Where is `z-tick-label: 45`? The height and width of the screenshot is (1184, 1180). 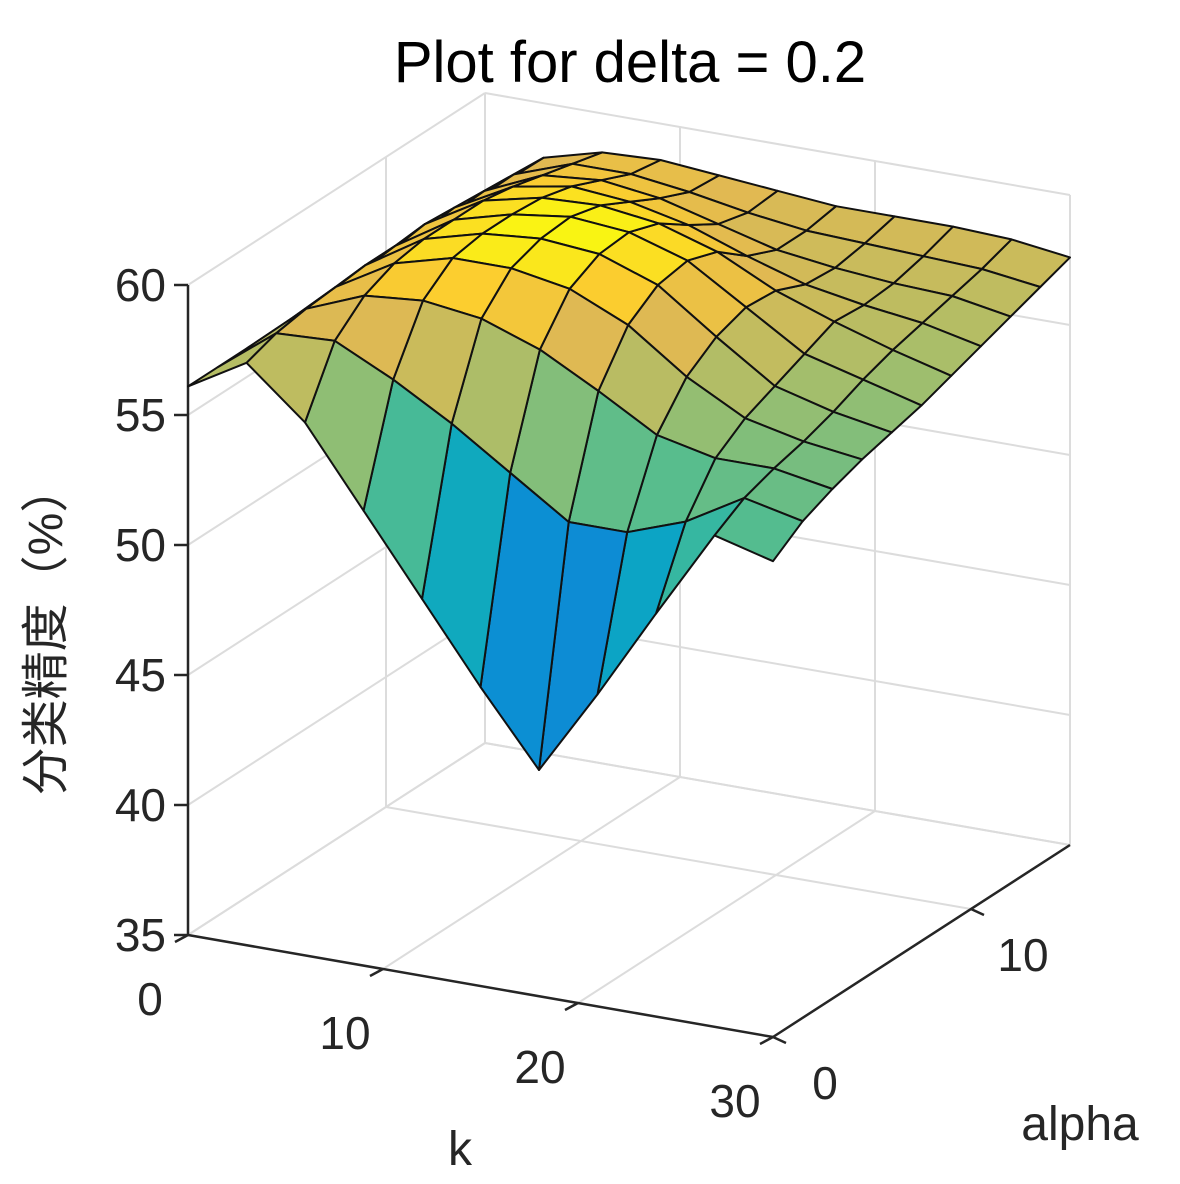 z-tick-label: 45 is located at coordinates (140, 675).